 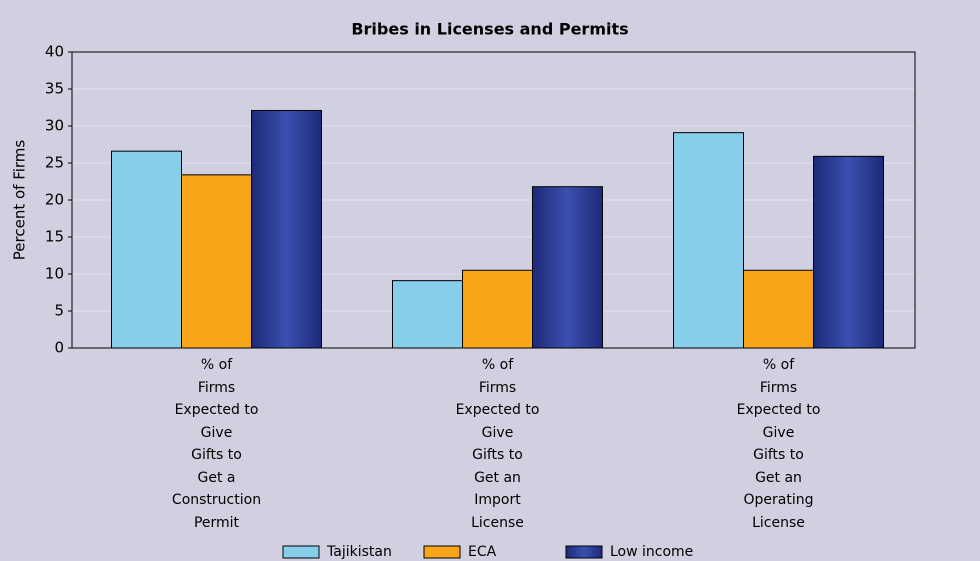 What do you see at coordinates (20, 200) in the screenshot?
I see `y-axis-label: Percent of Firms` at bounding box center [20, 200].